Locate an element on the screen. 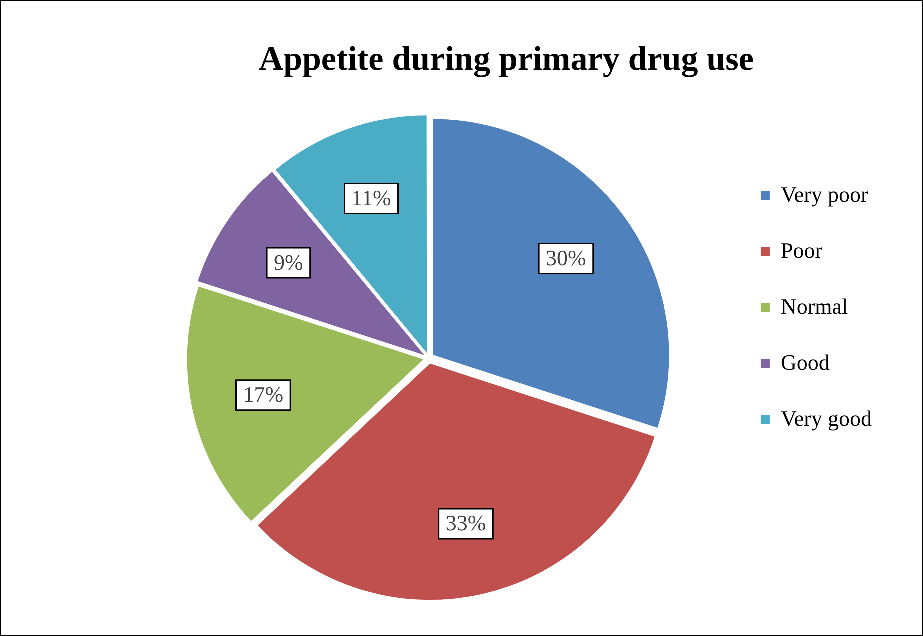 This screenshot has width=923, height=636. data-label: 33% is located at coordinates (466, 523).